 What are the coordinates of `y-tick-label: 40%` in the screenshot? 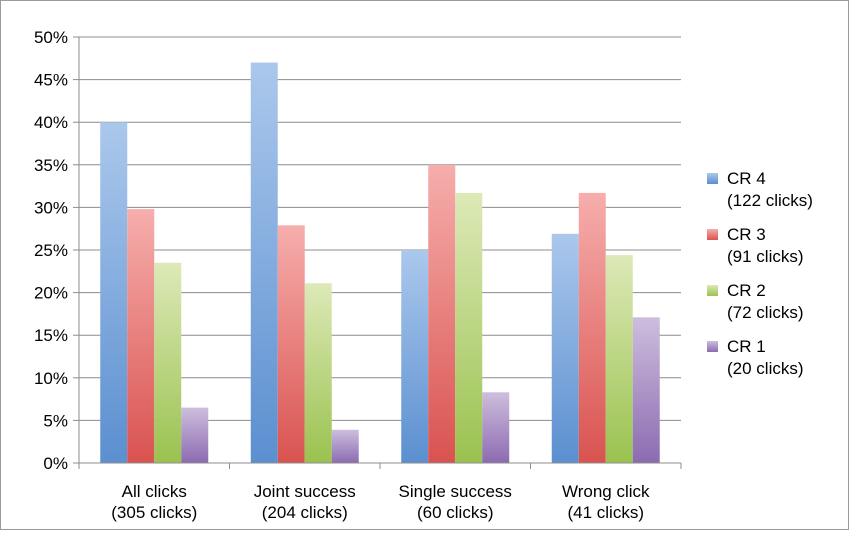 It's located at (51, 122).